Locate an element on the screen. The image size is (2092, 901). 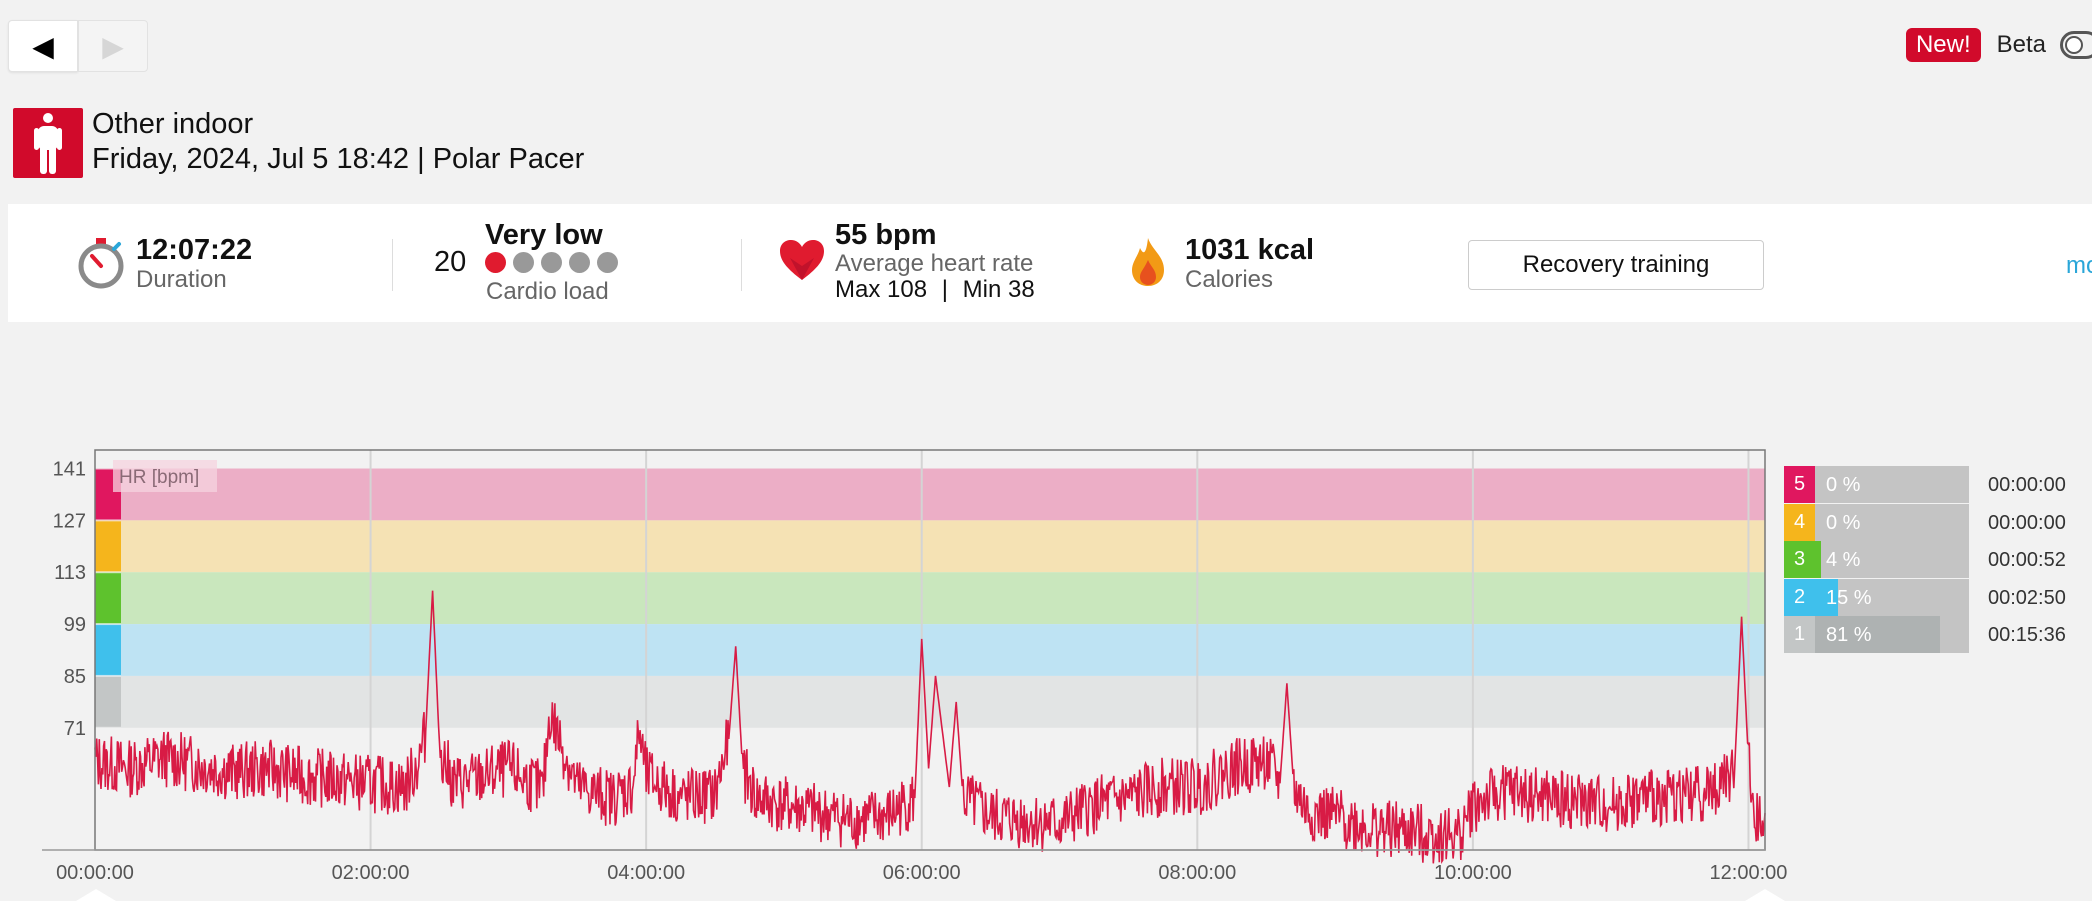
avg-hr-label: Average heart rate is located at coordinates (934, 263).